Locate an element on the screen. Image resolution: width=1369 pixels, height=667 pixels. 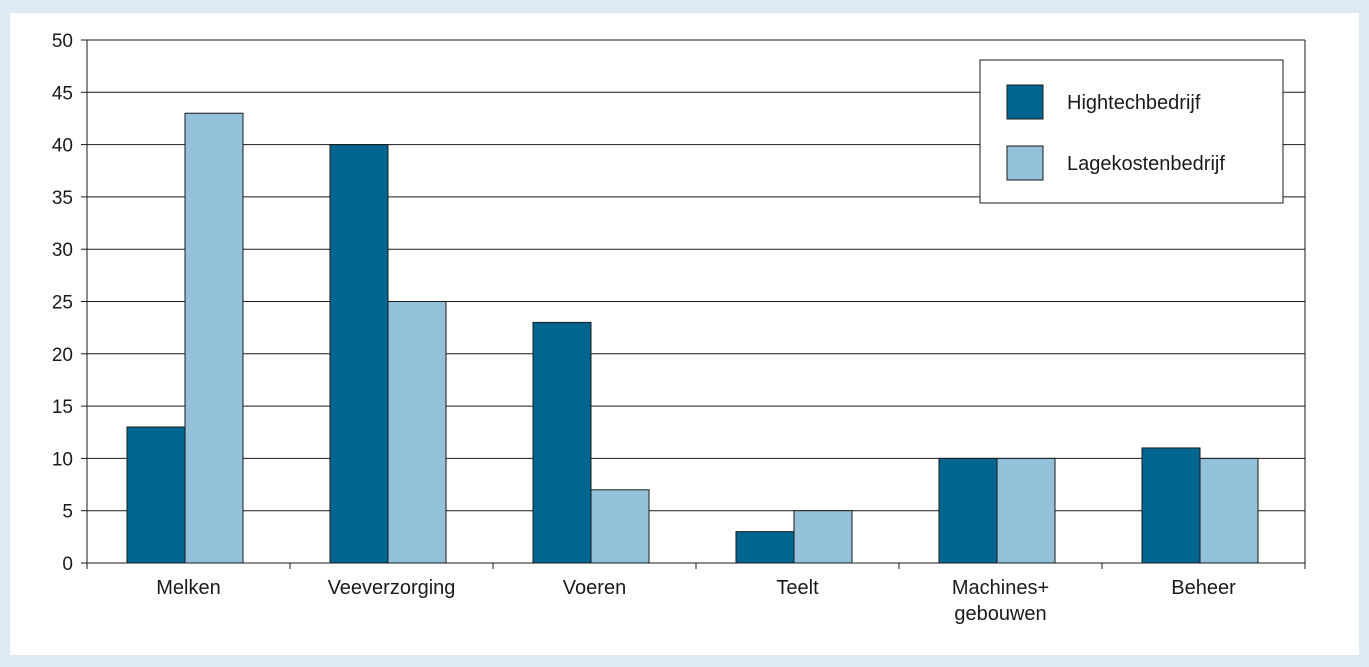
y-tick-label: 45 is located at coordinates (62, 93).